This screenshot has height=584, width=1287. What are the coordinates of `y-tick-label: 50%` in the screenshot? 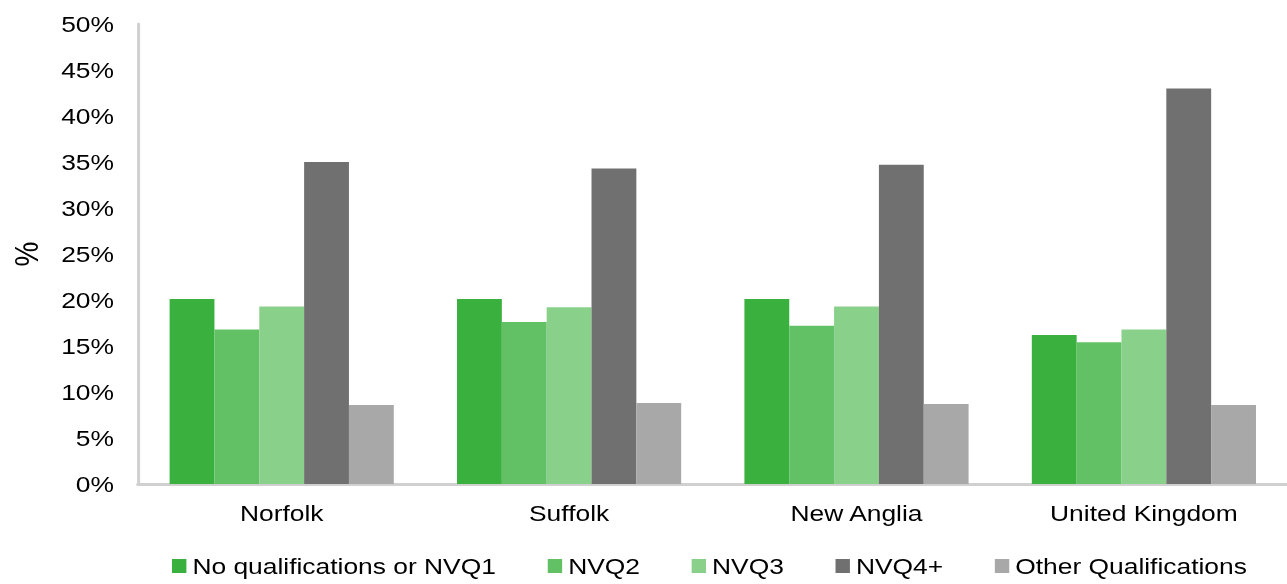 It's located at (87, 24).